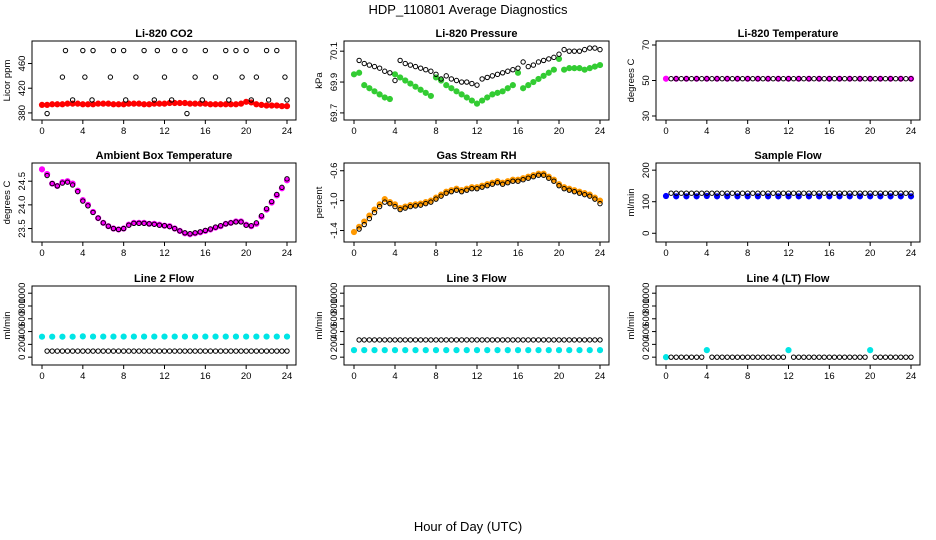 The width and height of the screenshot is (936, 540). I want to click on y-tick-label: 30, so click(646, 116).